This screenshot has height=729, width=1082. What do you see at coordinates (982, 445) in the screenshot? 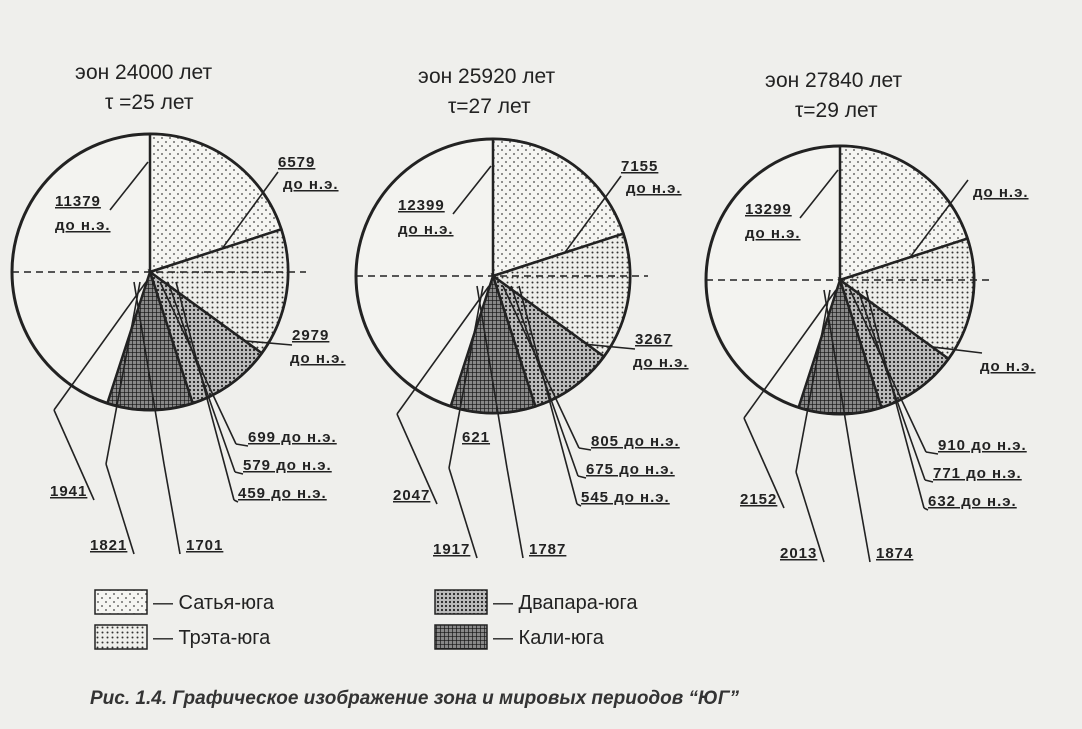
I see `date-label: 910 до н.э.` at bounding box center [982, 445].